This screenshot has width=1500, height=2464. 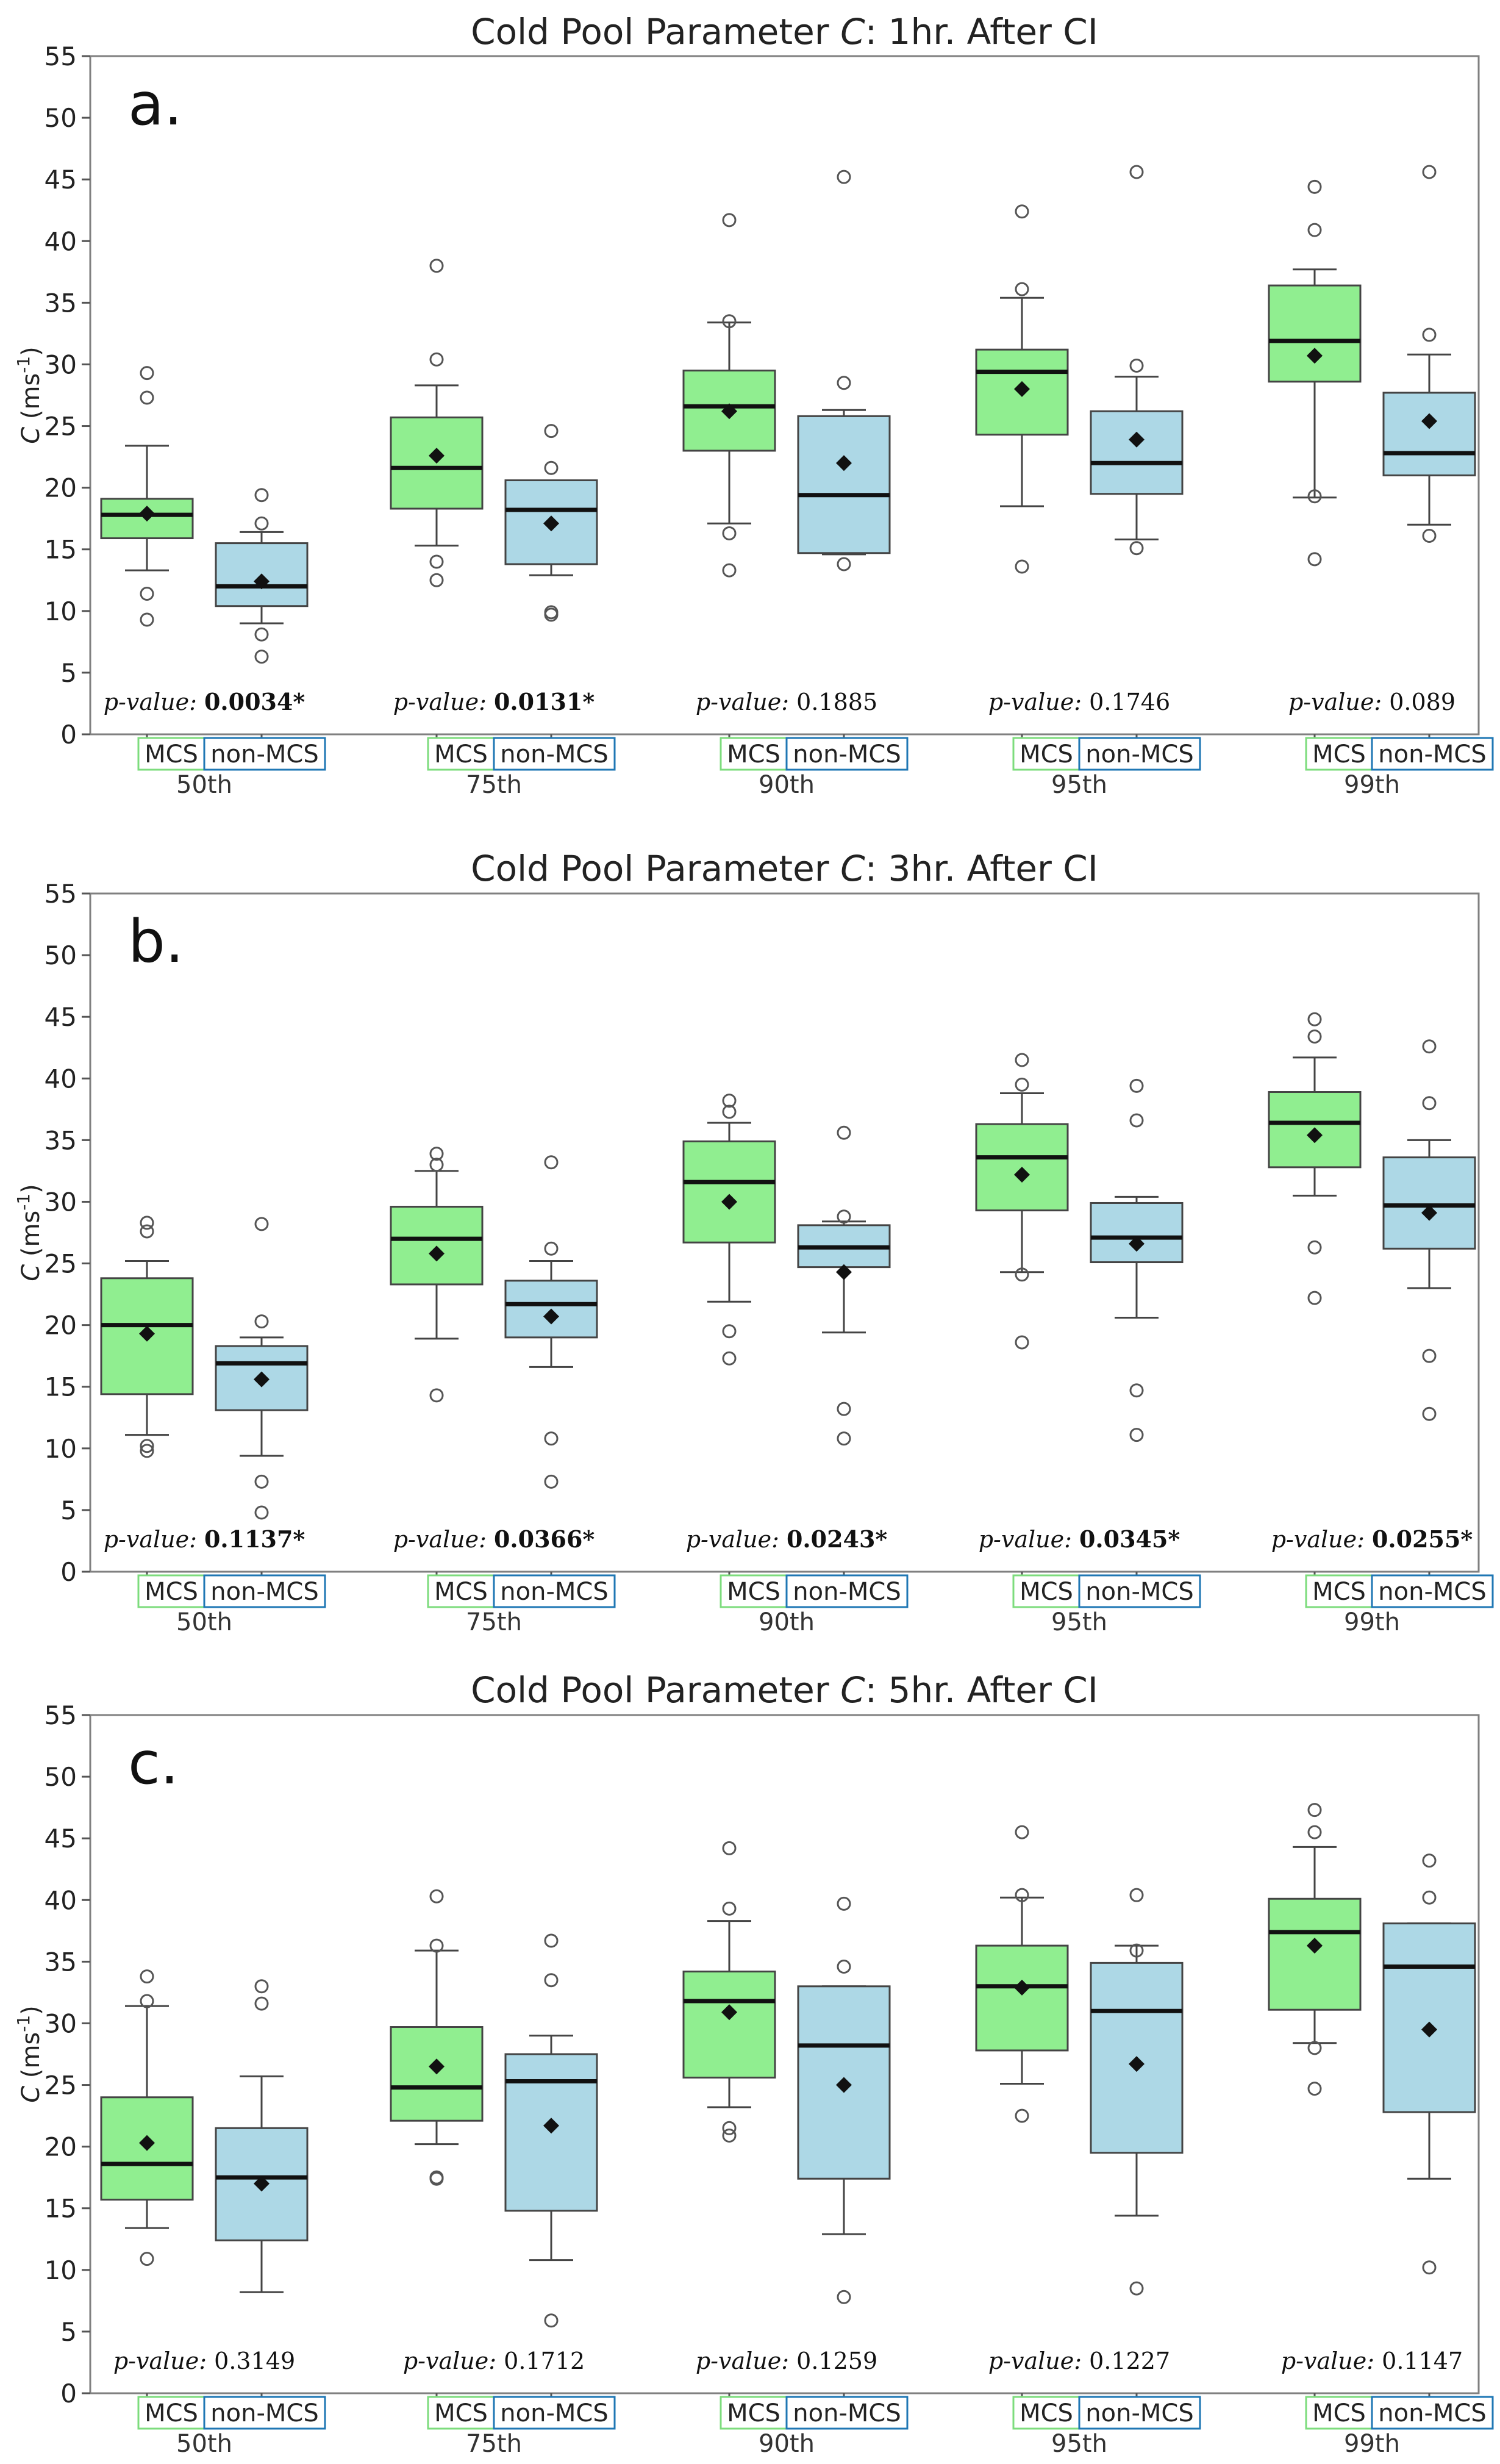 I want to click on y-label-exponent: -1, so click(x=23, y=1202).